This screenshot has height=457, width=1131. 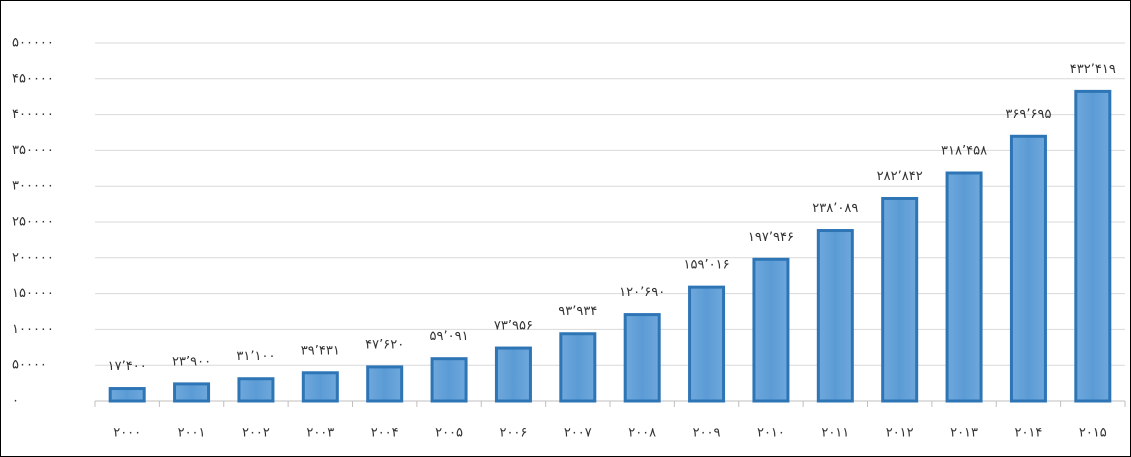 What do you see at coordinates (577, 311) in the screenshot?
I see `value-label: ۹۳٬۹۳۴` at bounding box center [577, 311].